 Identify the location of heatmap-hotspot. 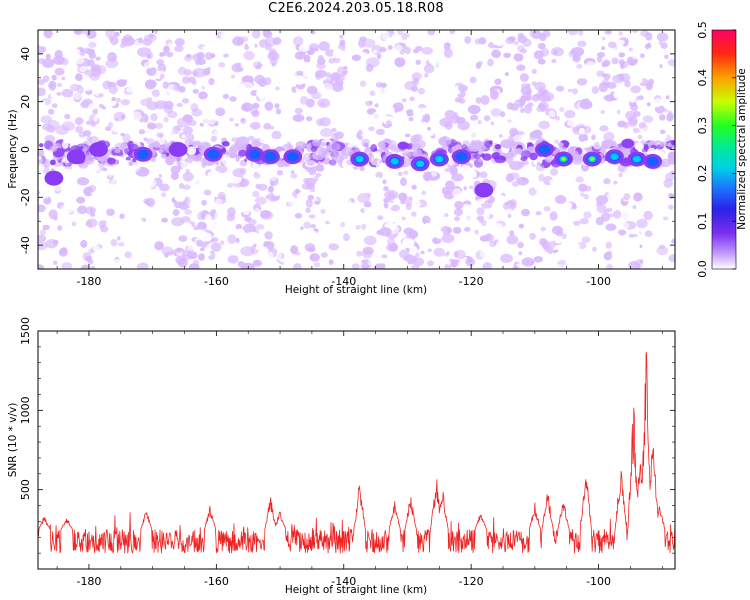
(439, 159).